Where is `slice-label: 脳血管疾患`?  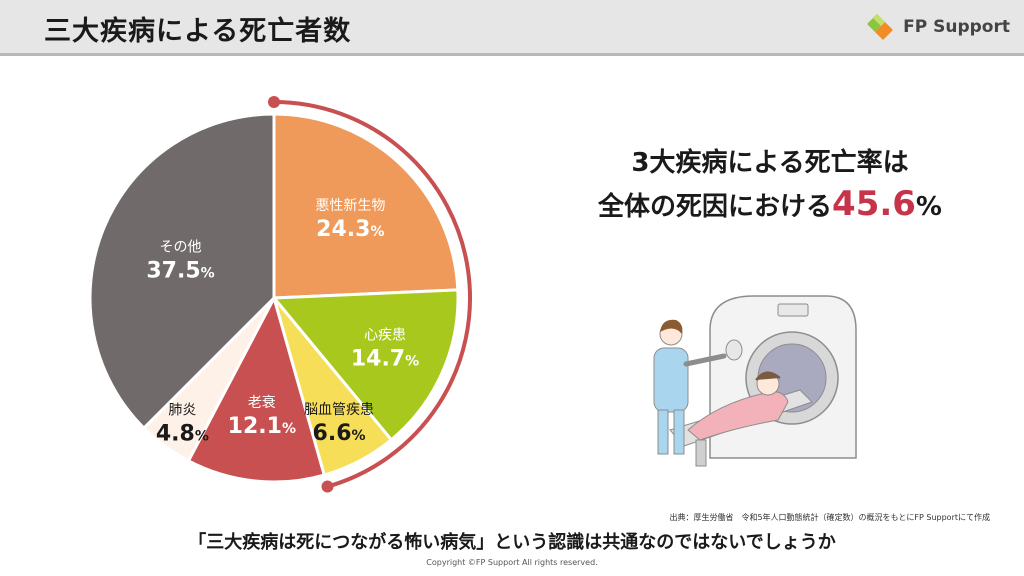 slice-label: 脳血管疾患 is located at coordinates (339, 410).